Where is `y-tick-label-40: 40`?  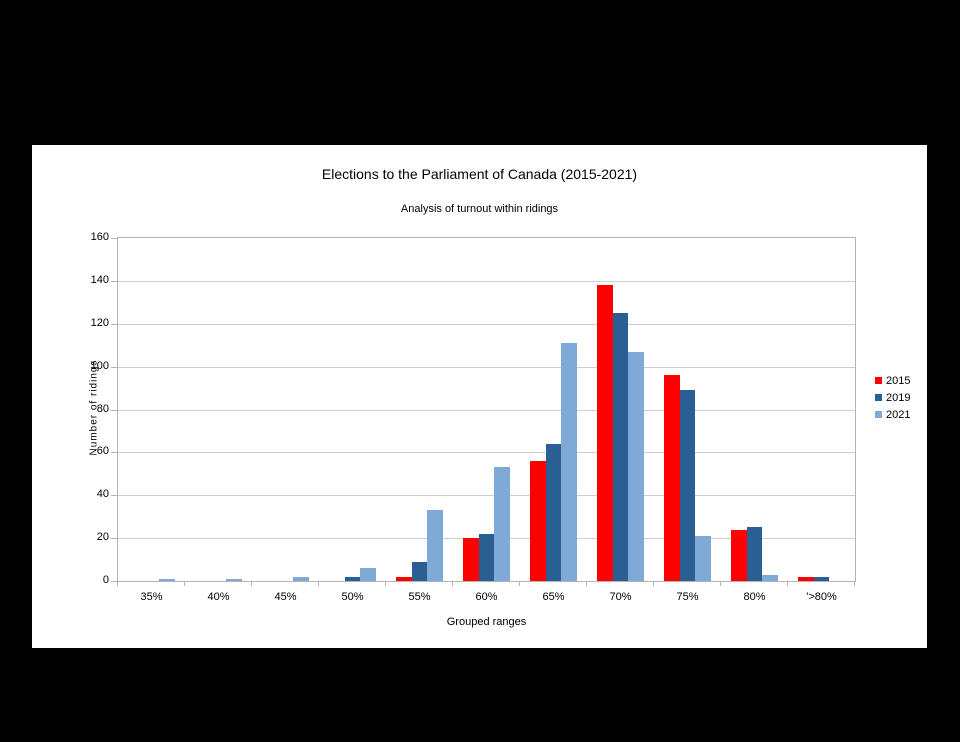
y-tick-label-40: 40 is located at coordinates (102, 494).